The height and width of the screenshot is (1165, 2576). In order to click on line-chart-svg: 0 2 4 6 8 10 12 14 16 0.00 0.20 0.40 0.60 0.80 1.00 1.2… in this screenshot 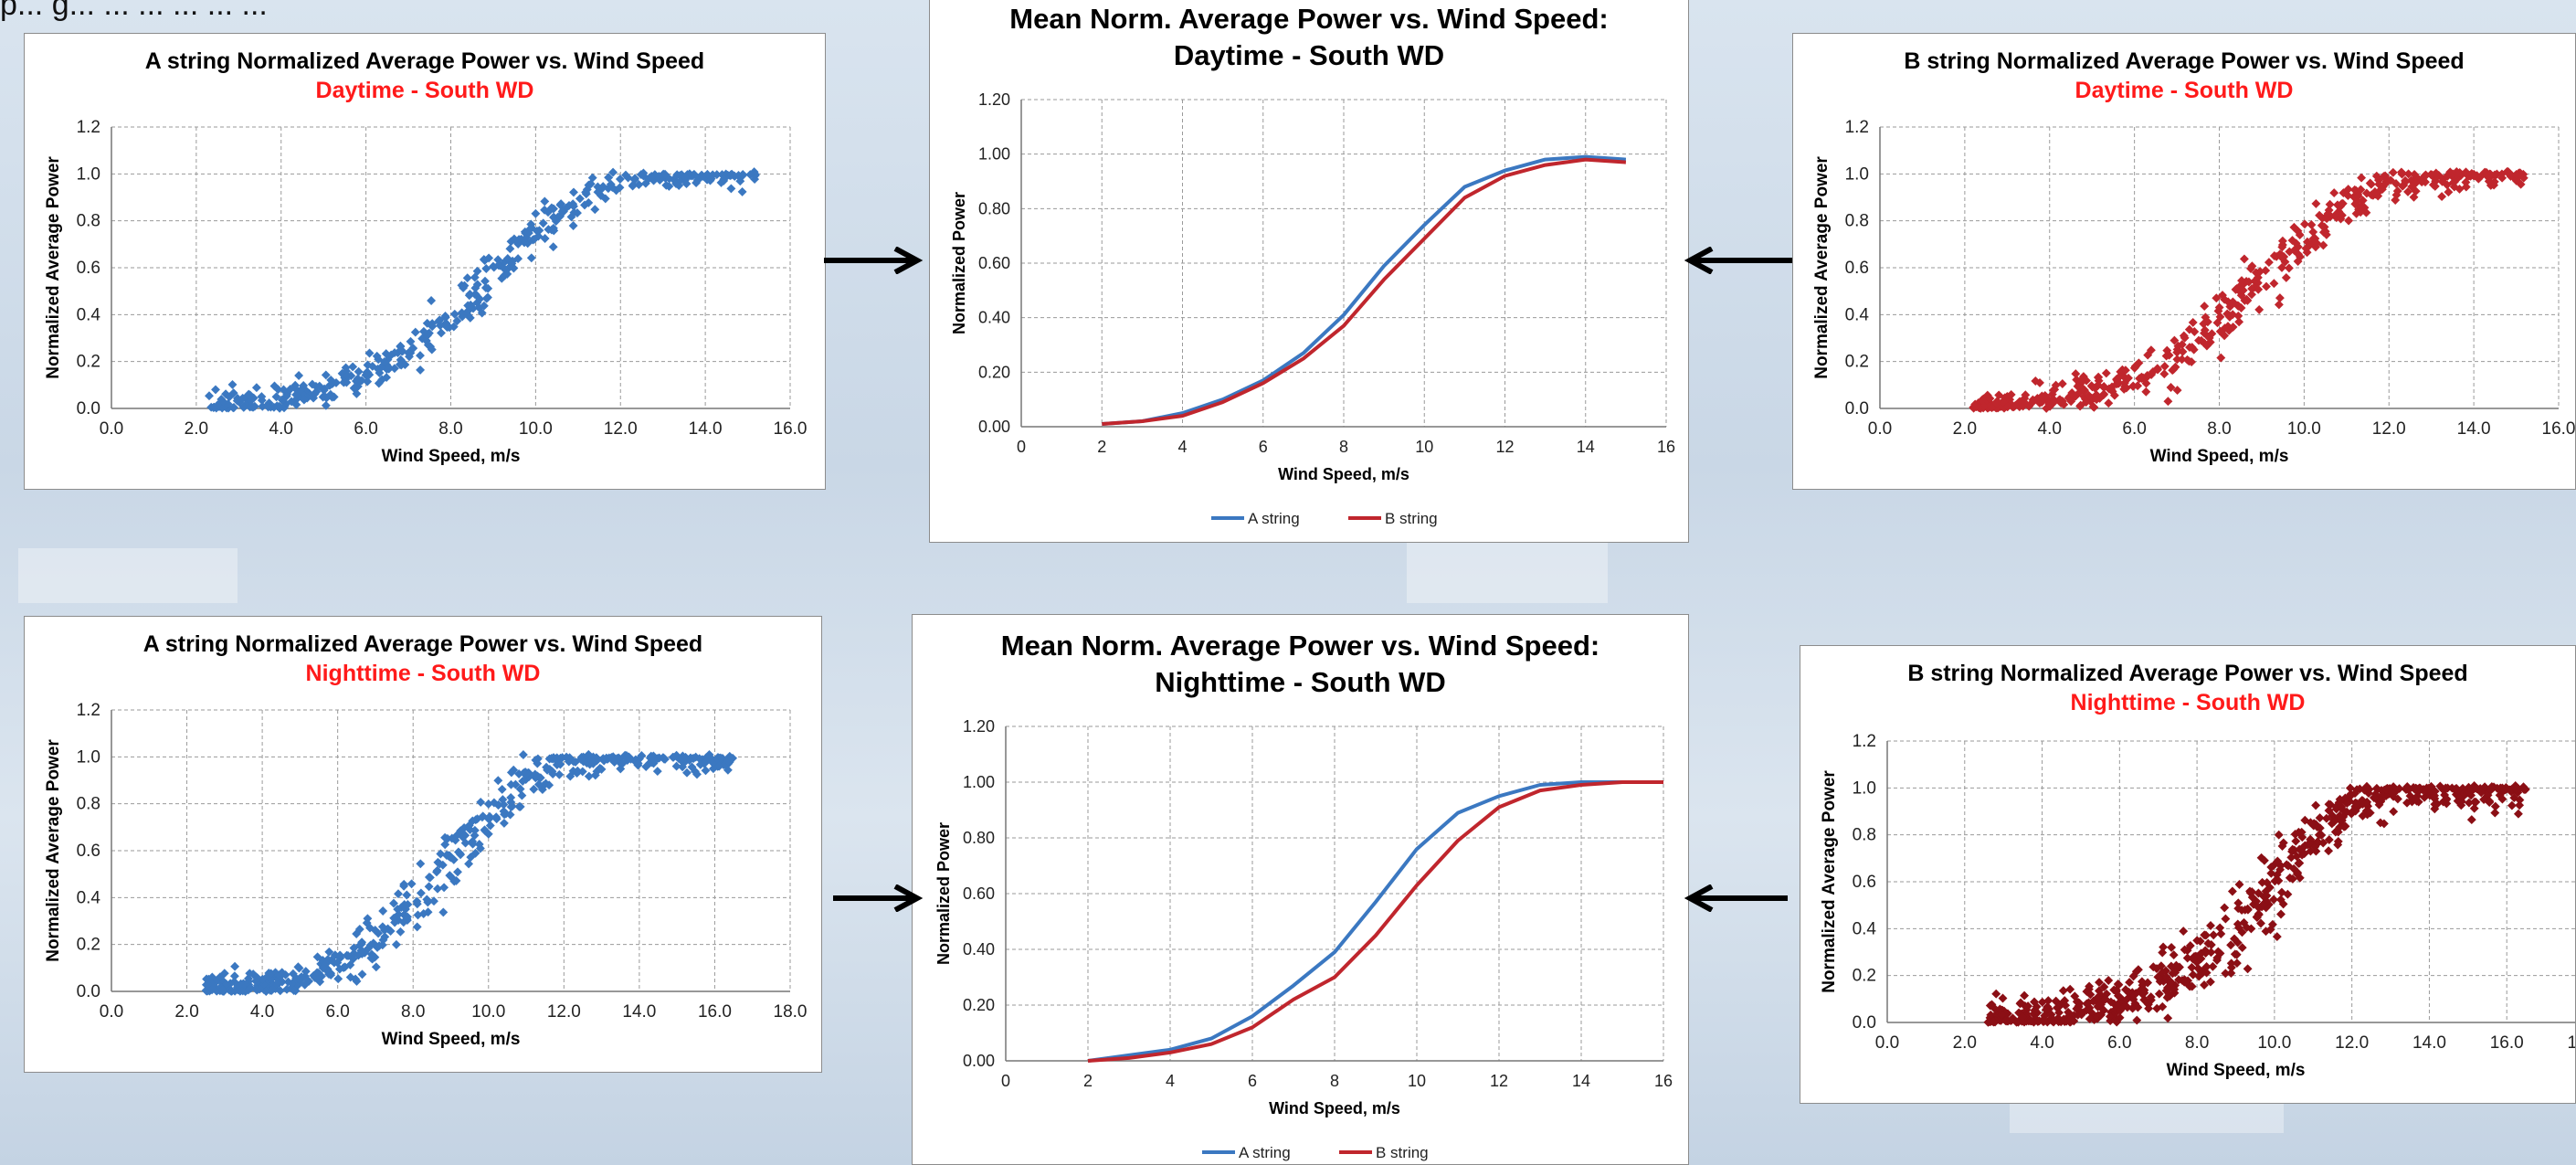, I will do `click(1303, 939)`.